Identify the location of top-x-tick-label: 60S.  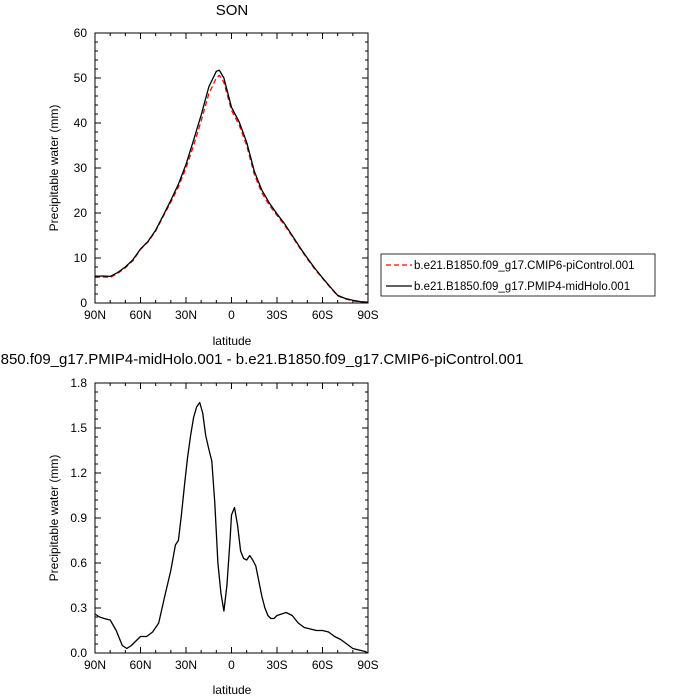
(322, 315).